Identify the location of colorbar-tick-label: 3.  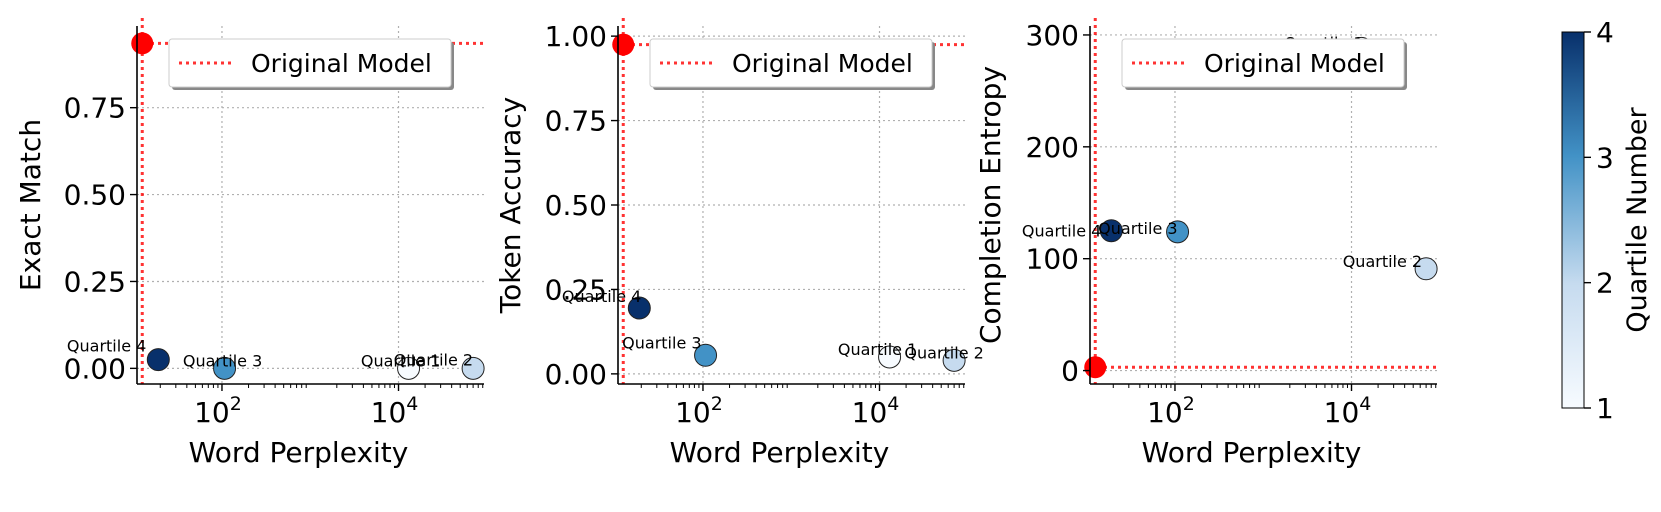
(1605, 157).